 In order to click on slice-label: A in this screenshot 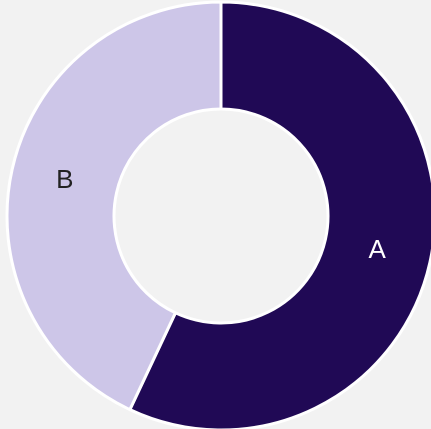, I will do `click(377, 249)`.